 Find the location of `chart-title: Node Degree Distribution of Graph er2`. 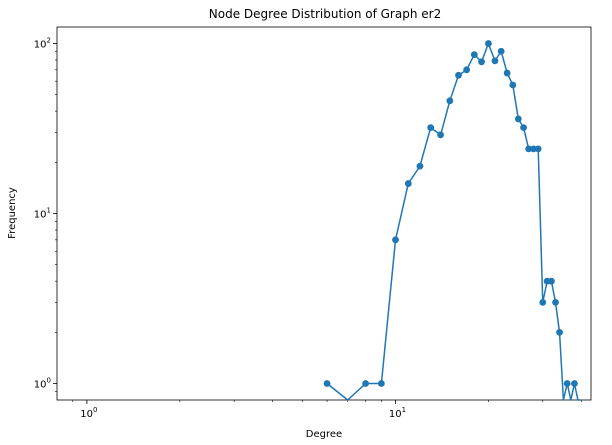

chart-title: Node Degree Distribution of Graph er2 is located at coordinates (325, 14).